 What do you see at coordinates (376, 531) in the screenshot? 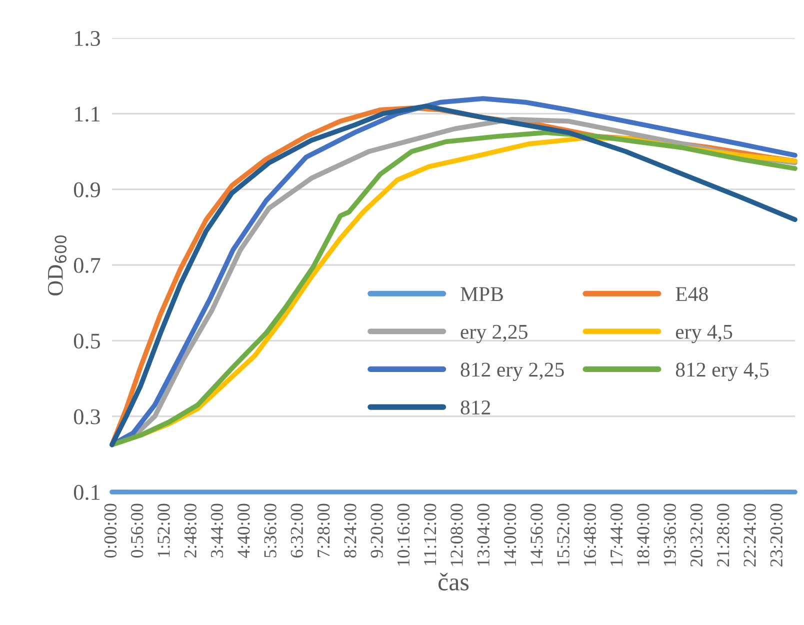
I see `x-tick-label: 9:20:00` at bounding box center [376, 531].